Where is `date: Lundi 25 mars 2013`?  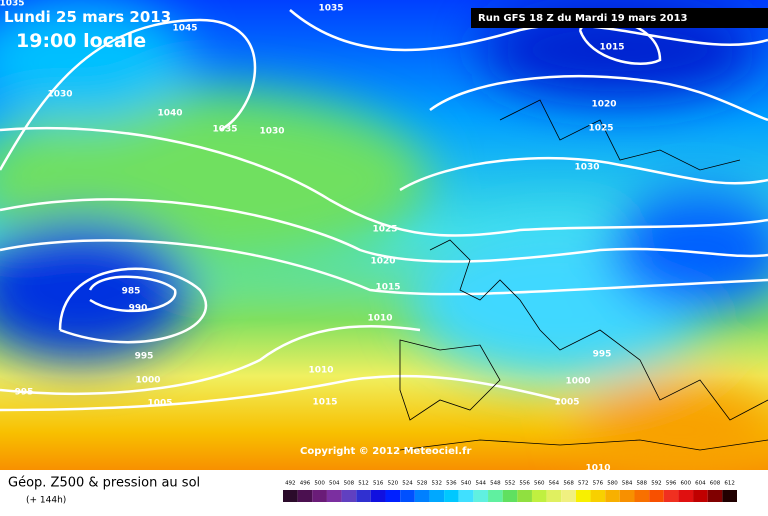 date: Lundi 25 mars 2013 is located at coordinates (87, 17).